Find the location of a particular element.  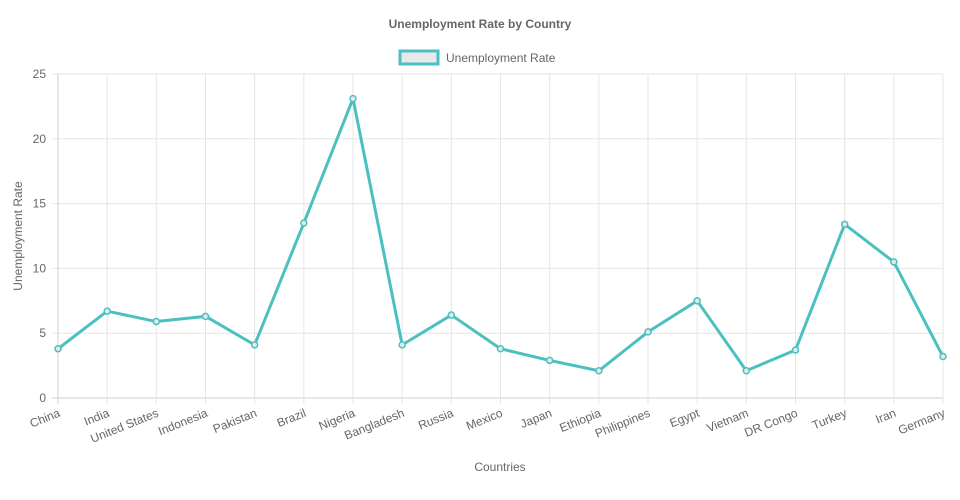

x-tick-label: Philippines is located at coordinates (622, 423).